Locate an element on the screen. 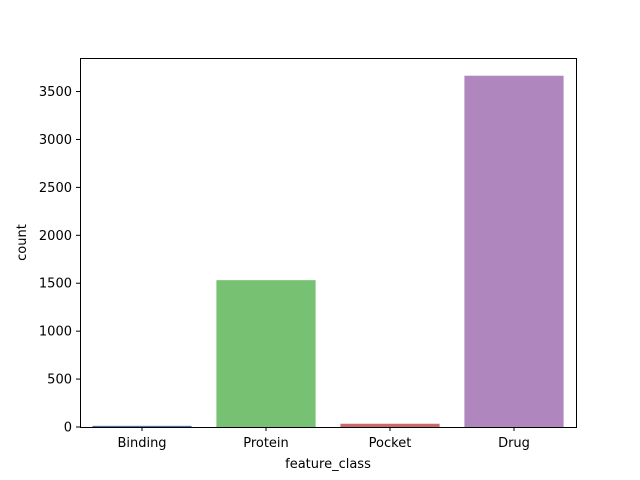  x-tick-label: Protein is located at coordinates (266, 443).